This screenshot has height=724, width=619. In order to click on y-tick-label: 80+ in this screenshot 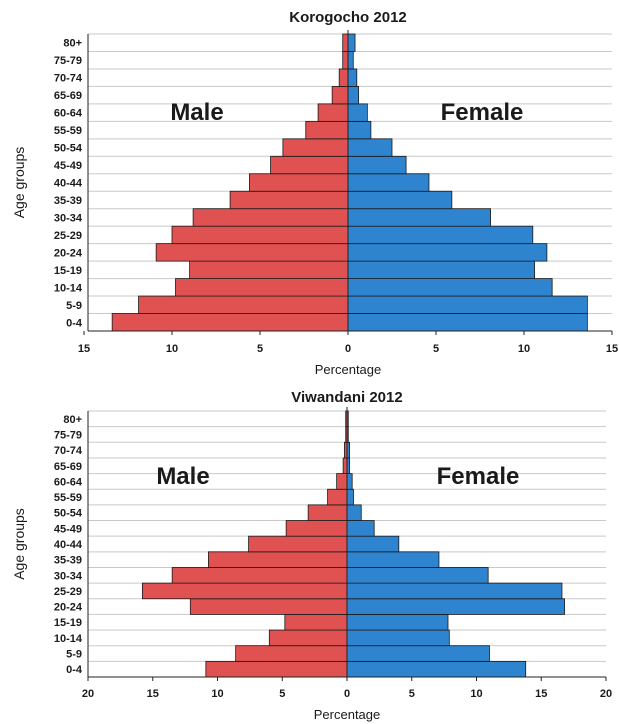, I will do `click(72, 420)`.